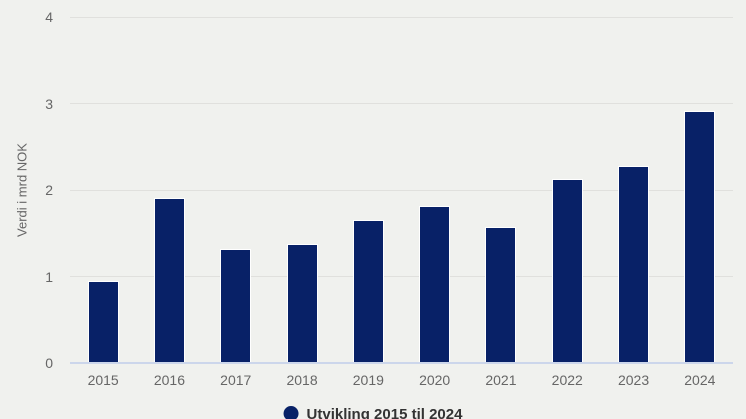 Image resolution: width=746 pixels, height=419 pixels. What do you see at coordinates (501, 295) in the screenshot?
I see `bar-2021` at bounding box center [501, 295].